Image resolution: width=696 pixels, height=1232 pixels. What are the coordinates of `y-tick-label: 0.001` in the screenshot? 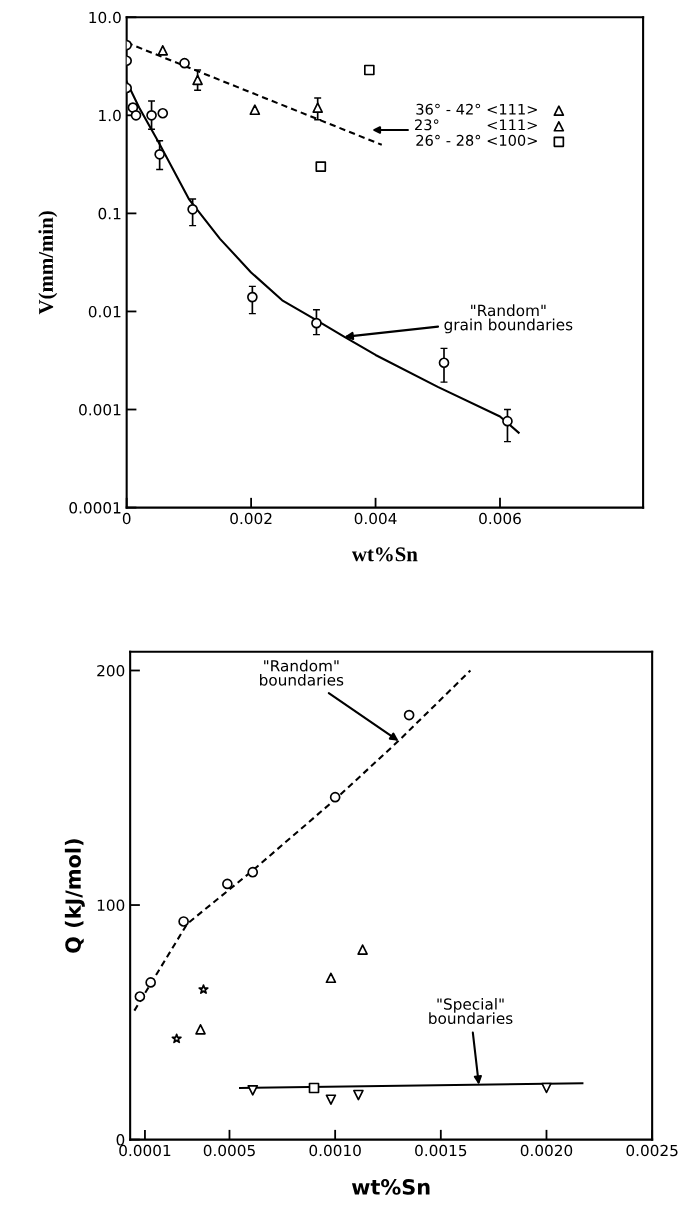 It's located at (100, 409).